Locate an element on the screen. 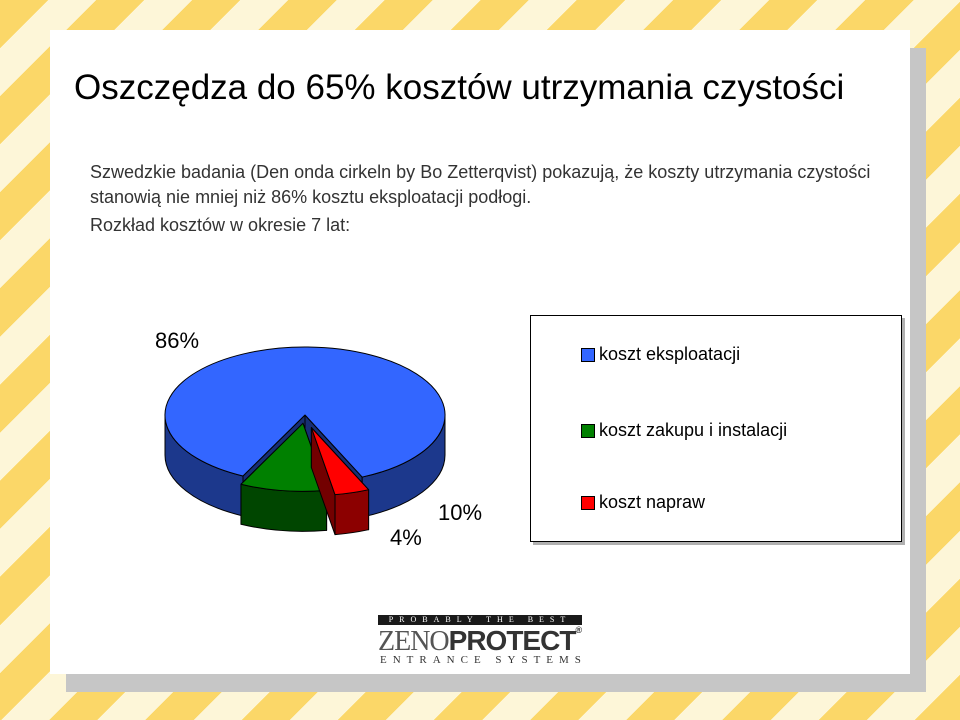 This screenshot has height=720, width=960. logo-brand-zeno: ZENO is located at coordinates (414, 641).